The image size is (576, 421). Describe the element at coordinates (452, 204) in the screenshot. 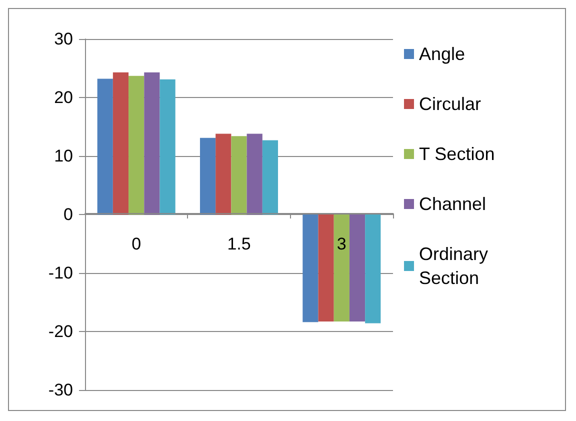

I see `legend-label: Channel` at that location.